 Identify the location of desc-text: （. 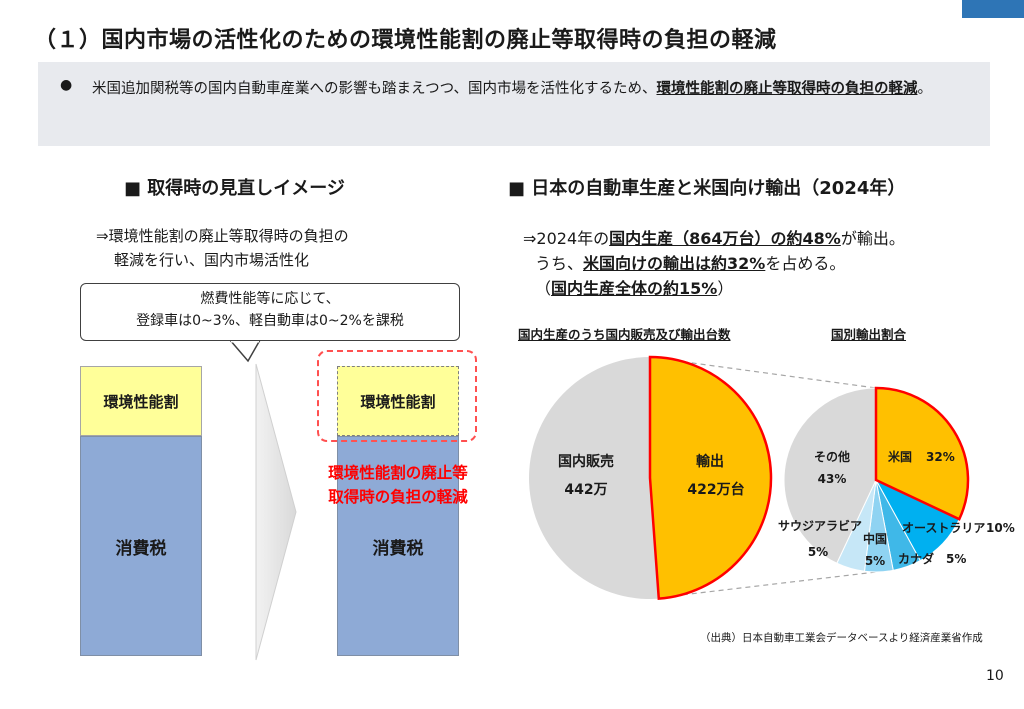
(543, 288).